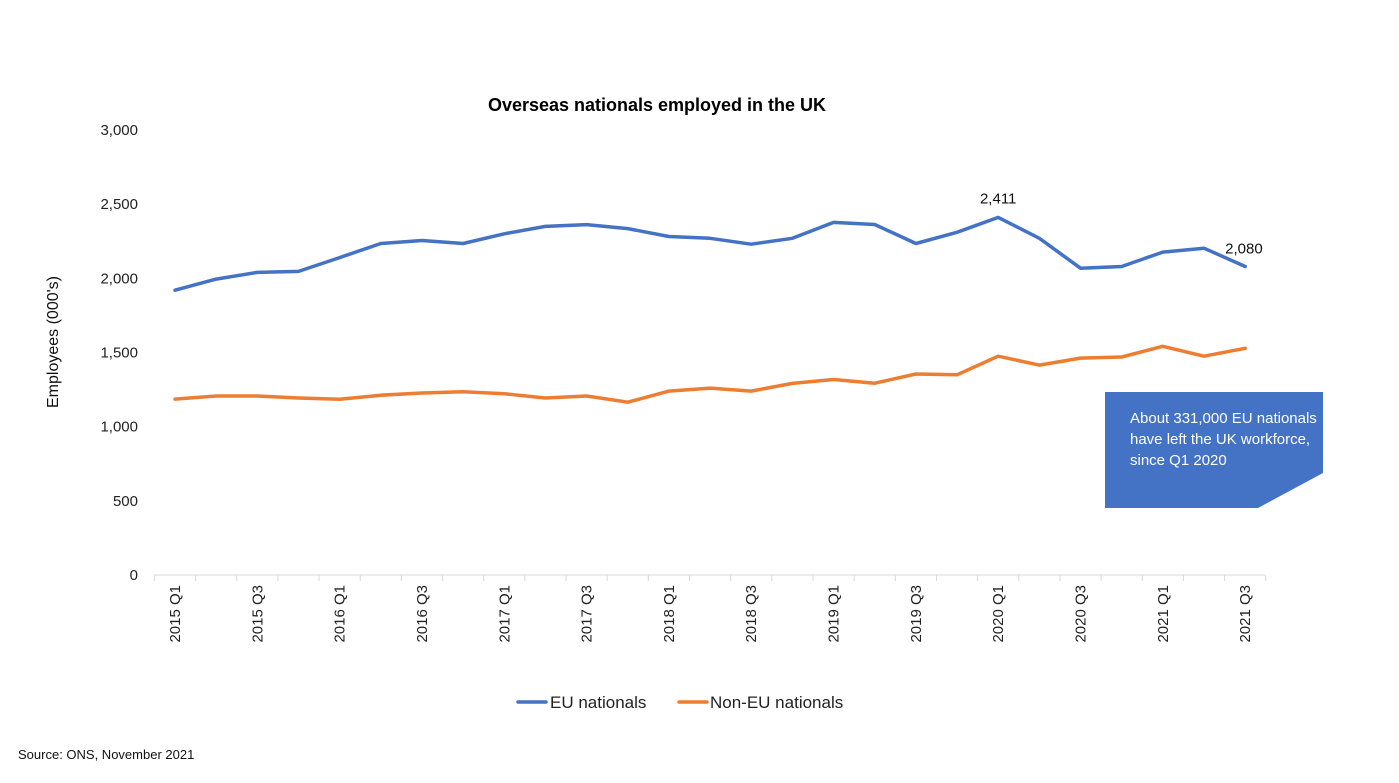 The width and height of the screenshot is (1399, 783). Describe the element at coordinates (504, 614) in the screenshot. I see `x-tick-label: 2017 Q1` at that location.